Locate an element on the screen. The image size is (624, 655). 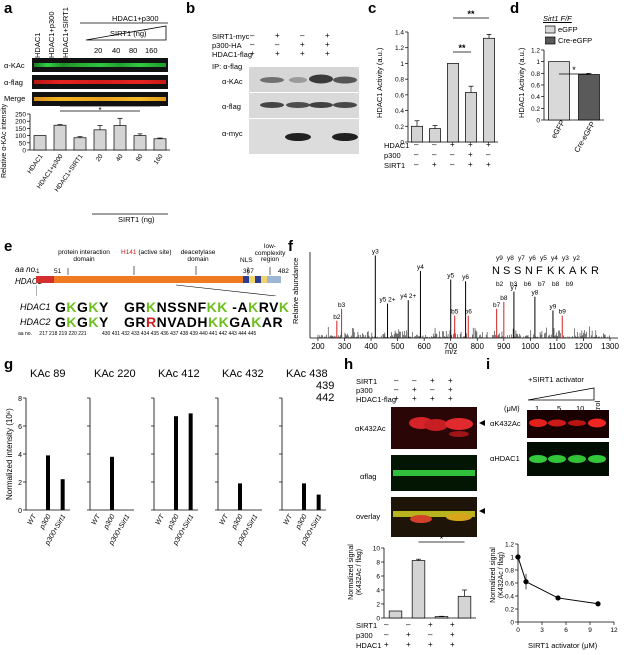
c-mark-0-2: + is located at coordinates (452, 144).